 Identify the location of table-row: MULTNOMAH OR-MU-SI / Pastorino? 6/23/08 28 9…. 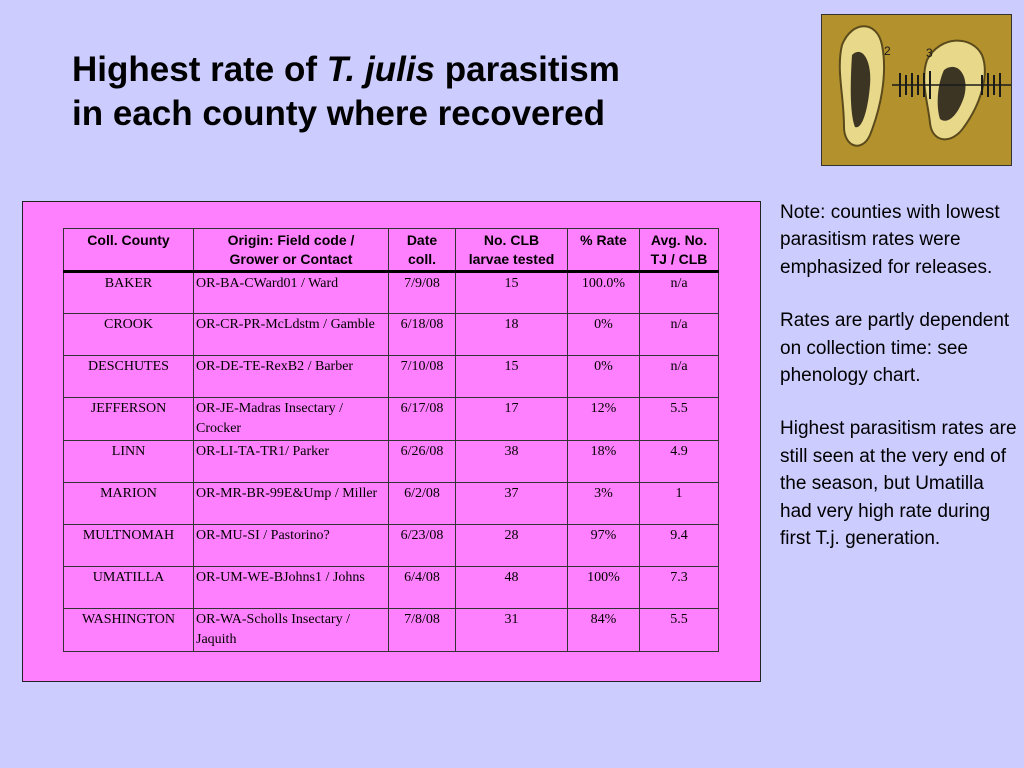
(391, 545).